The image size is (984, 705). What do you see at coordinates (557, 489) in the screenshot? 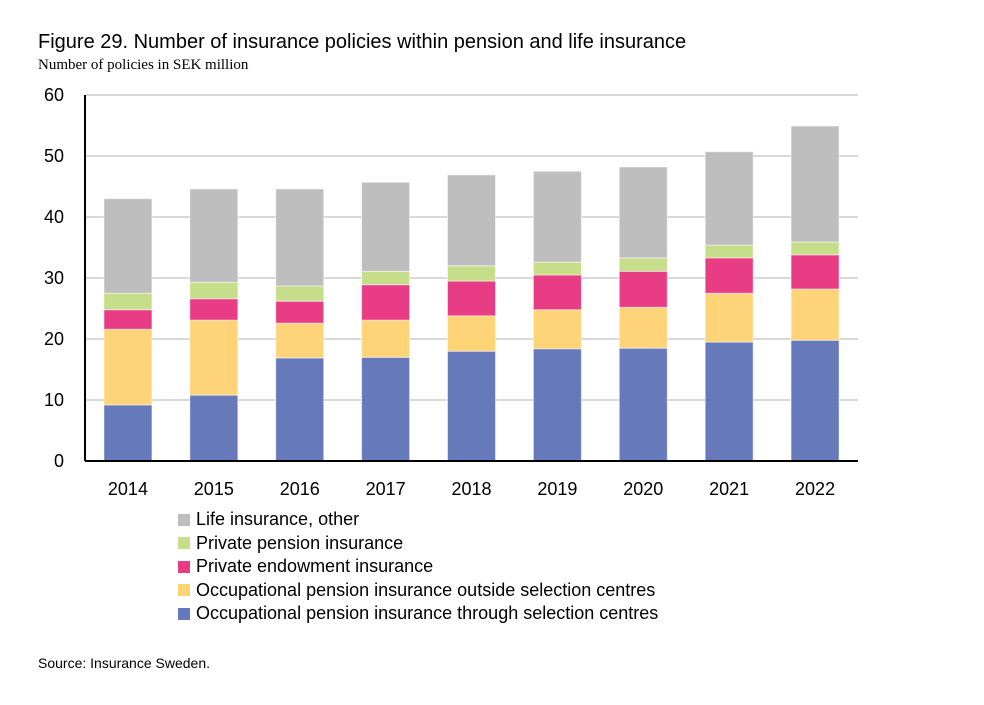
I see `x-tick-label: 2019` at bounding box center [557, 489].